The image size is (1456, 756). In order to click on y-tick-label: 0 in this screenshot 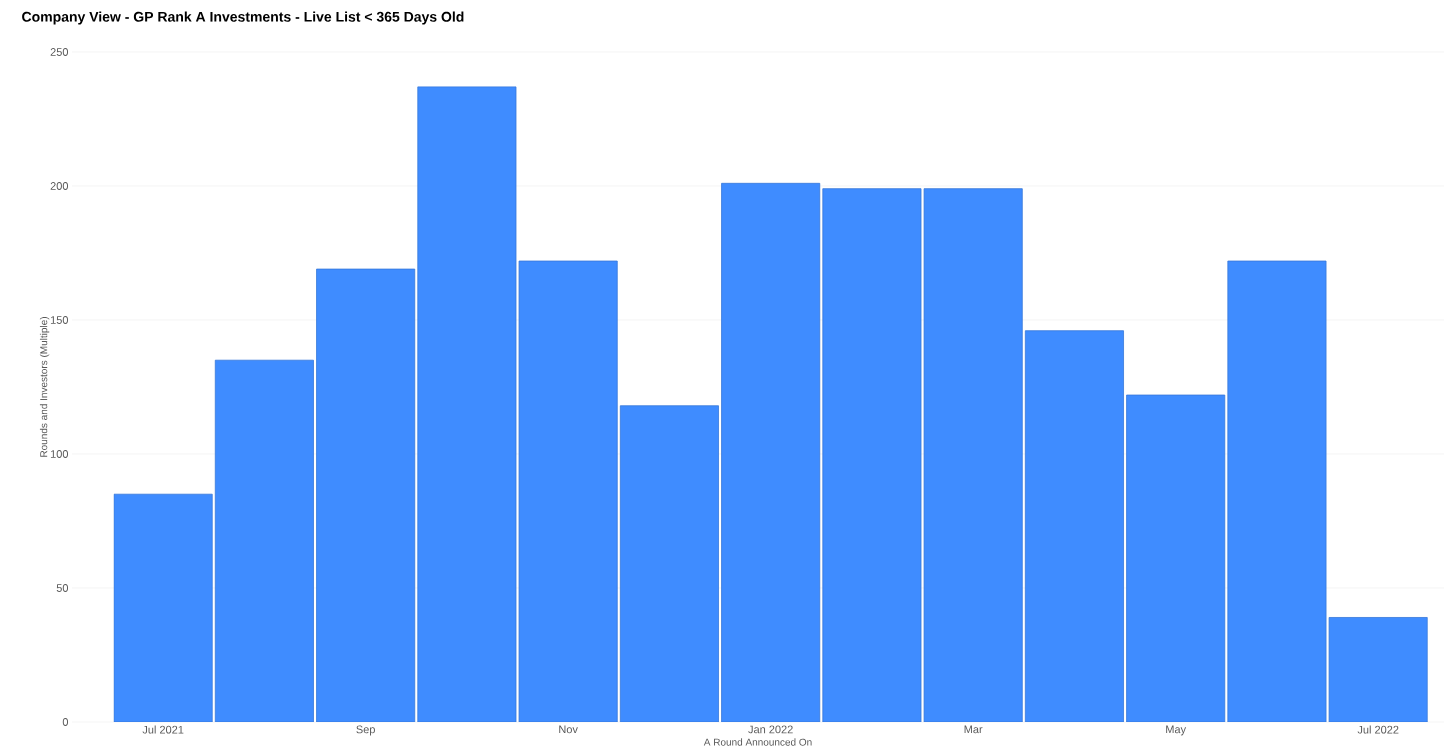, I will do `click(65, 722)`.